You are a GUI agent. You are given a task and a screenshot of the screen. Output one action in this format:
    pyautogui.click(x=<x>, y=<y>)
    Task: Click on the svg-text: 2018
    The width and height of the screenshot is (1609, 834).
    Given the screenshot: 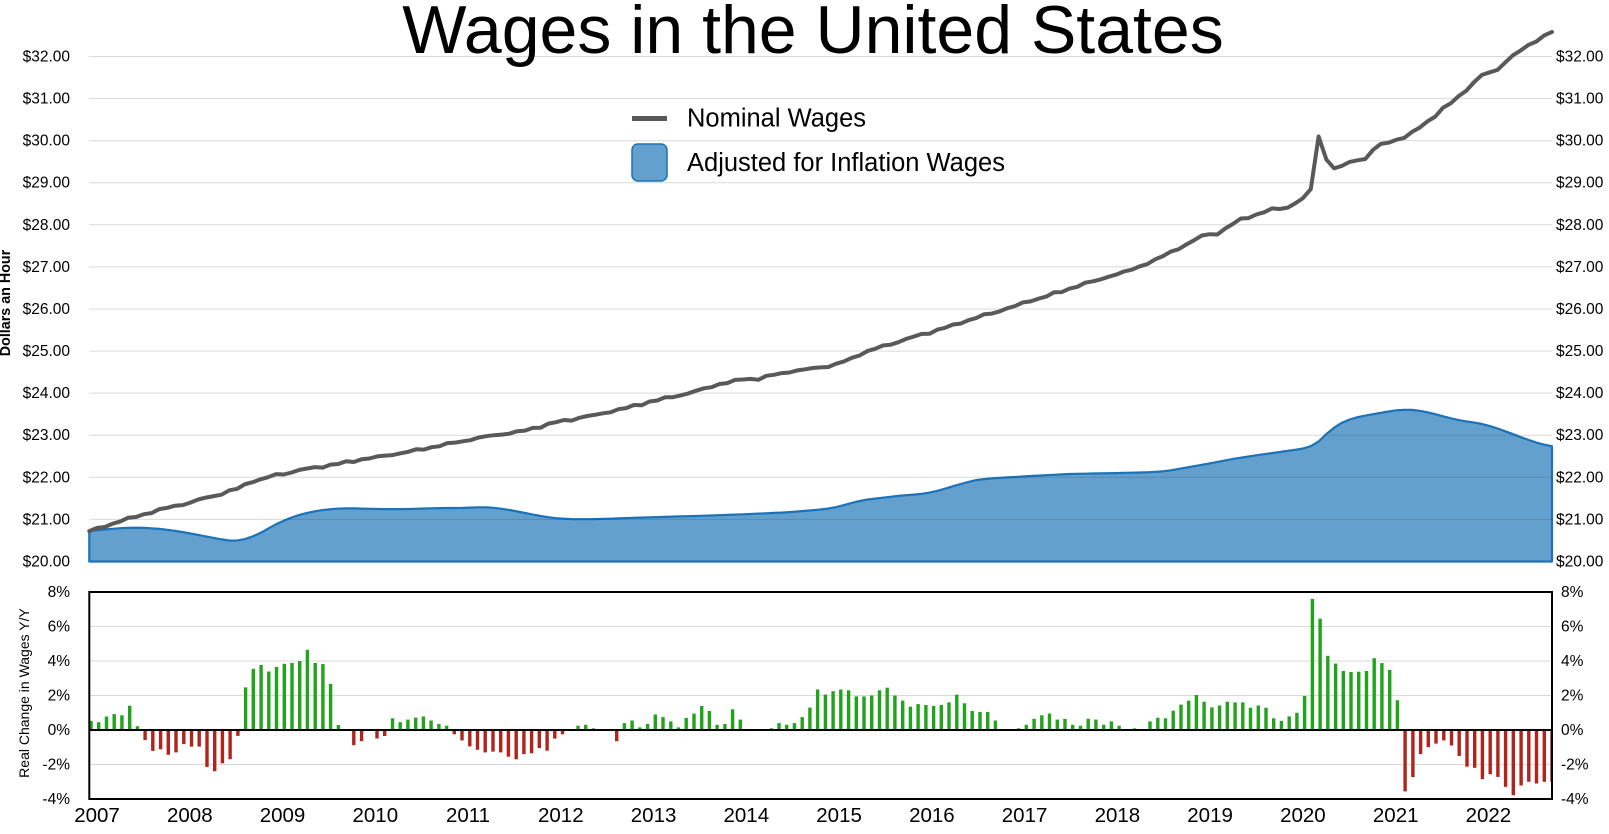 What is the action you would take?
    pyautogui.click(x=1118, y=815)
    